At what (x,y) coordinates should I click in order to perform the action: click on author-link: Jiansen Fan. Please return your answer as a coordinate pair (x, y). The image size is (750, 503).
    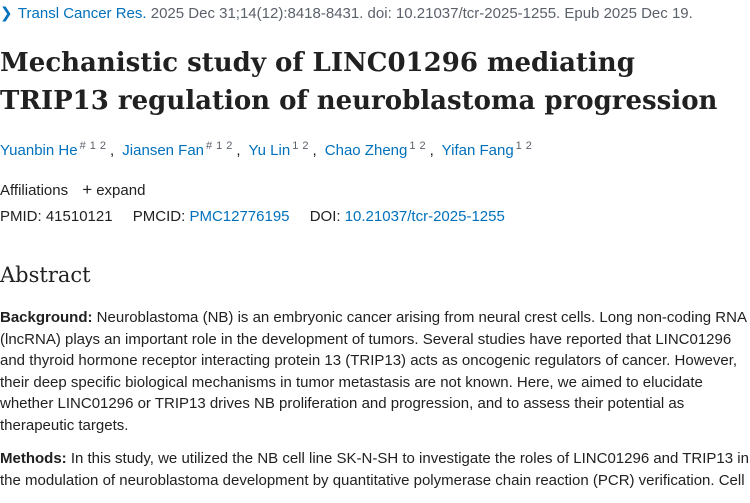
    Looking at the image, I should click on (163, 150).